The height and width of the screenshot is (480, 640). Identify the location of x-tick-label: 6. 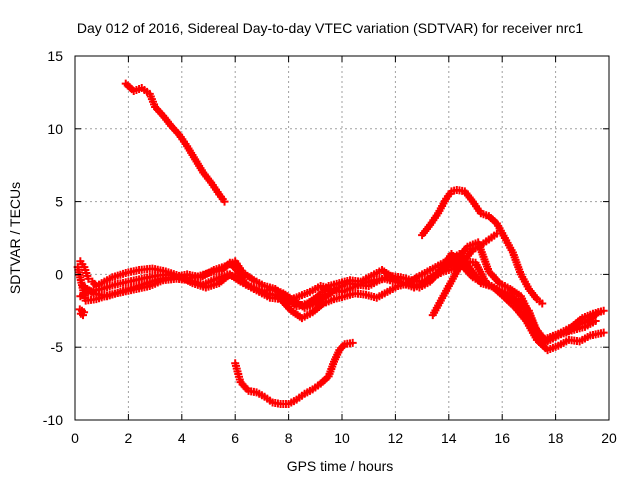
(235, 438).